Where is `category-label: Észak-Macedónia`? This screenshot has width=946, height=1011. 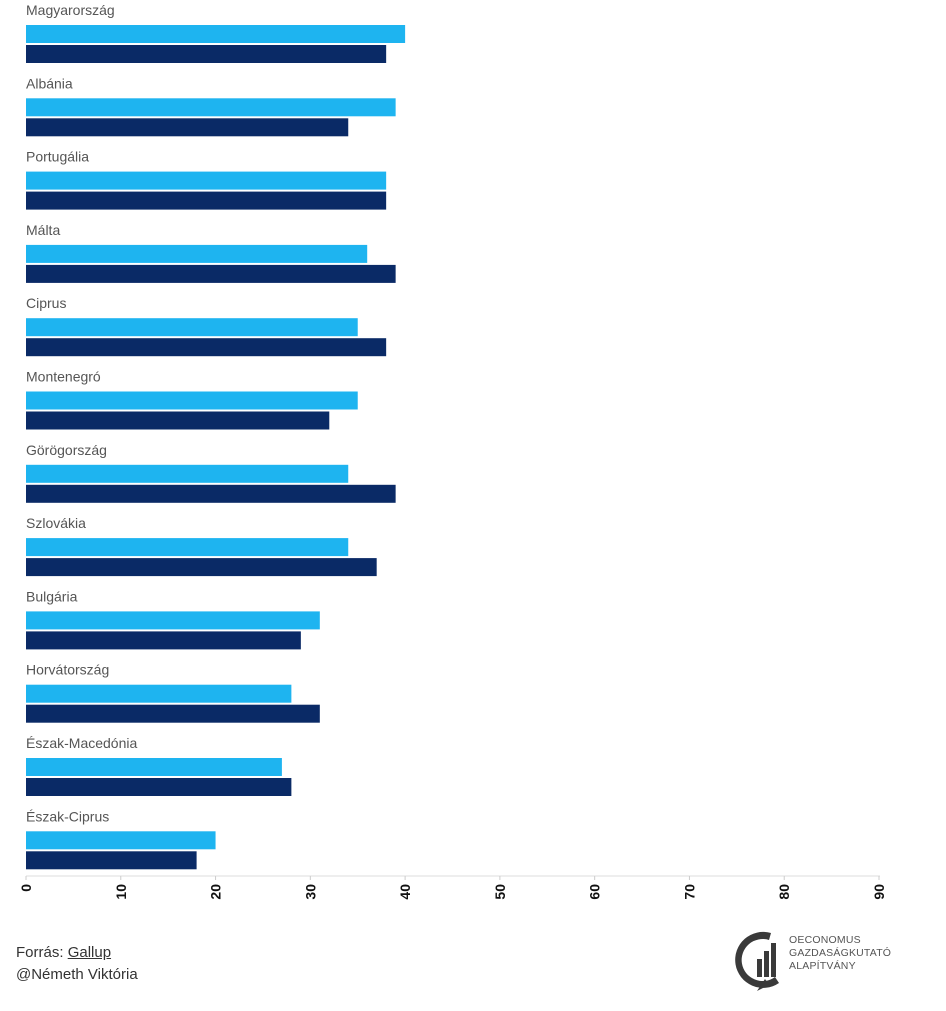
category-label: Észak-Macedónia is located at coordinates (81, 743).